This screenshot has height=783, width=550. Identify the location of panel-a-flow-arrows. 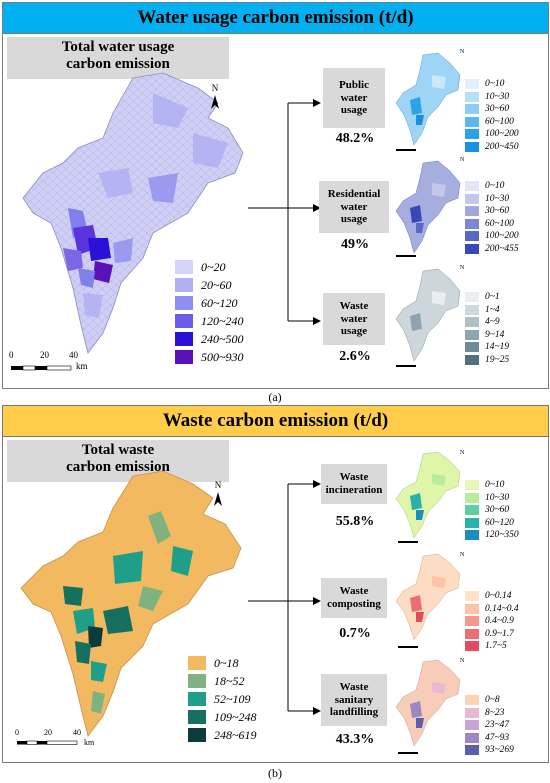
(284, 212).